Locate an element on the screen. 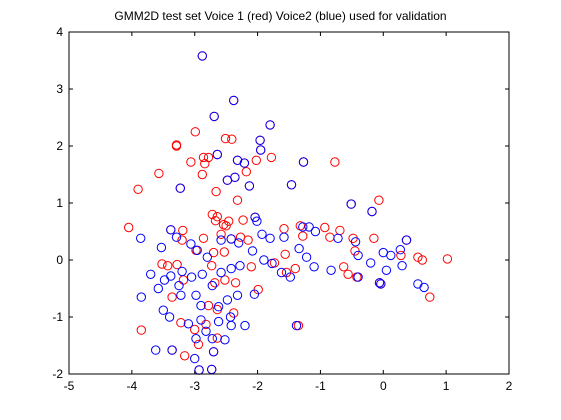 This screenshot has height=420, width=561. x-tick-label: -3 is located at coordinates (194, 386).